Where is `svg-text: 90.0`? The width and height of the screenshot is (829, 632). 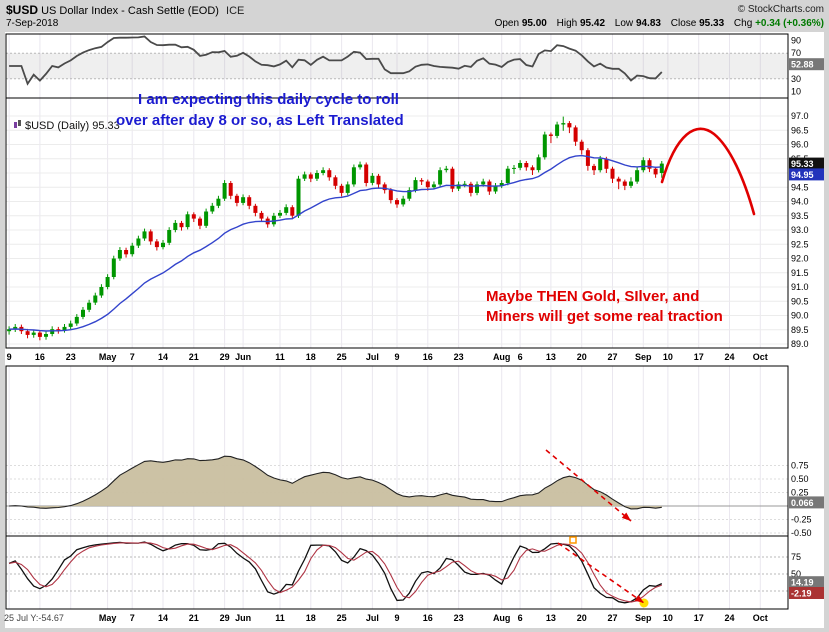
svg-text: 90.0 is located at coordinates (800, 316).